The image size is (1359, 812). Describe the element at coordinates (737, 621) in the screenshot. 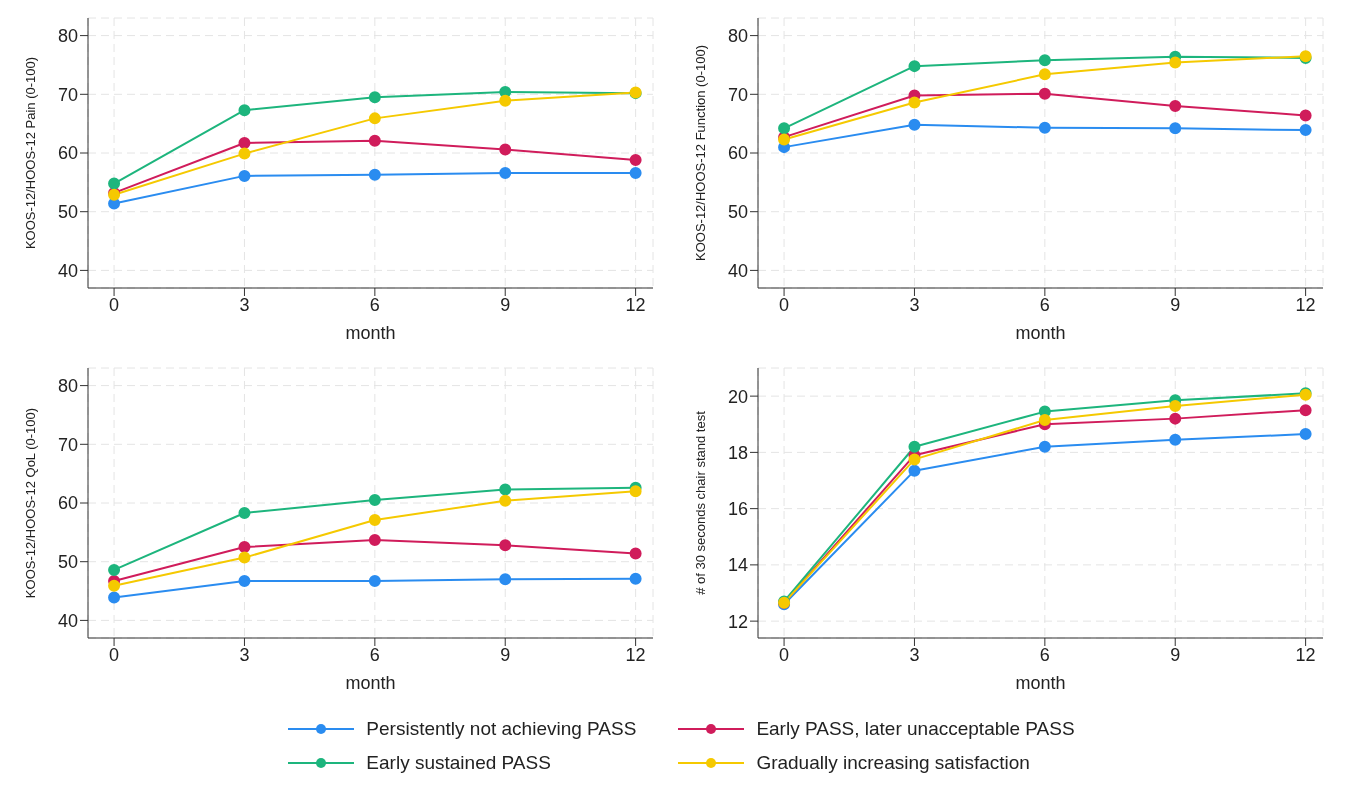

I see `y-tick-label: 12` at that location.